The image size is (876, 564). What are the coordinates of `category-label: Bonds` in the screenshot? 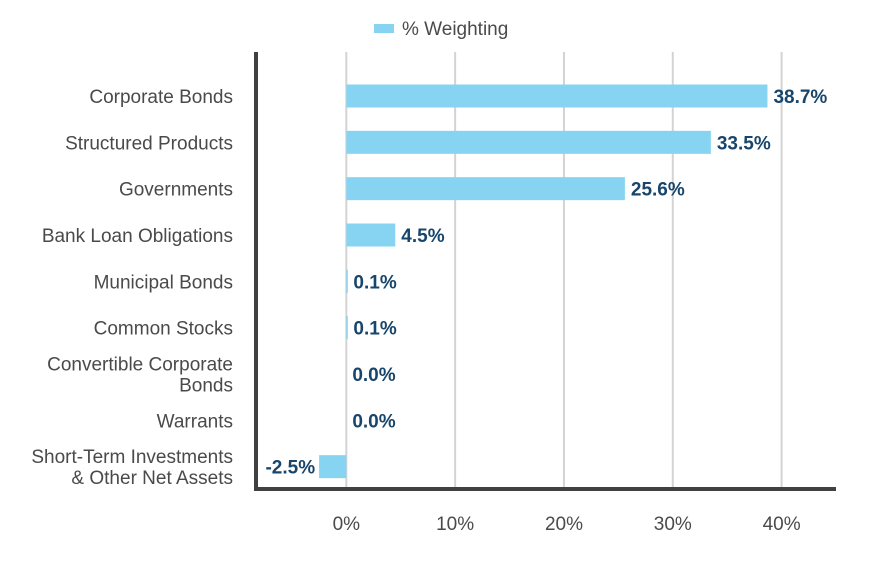 It's located at (206, 386).